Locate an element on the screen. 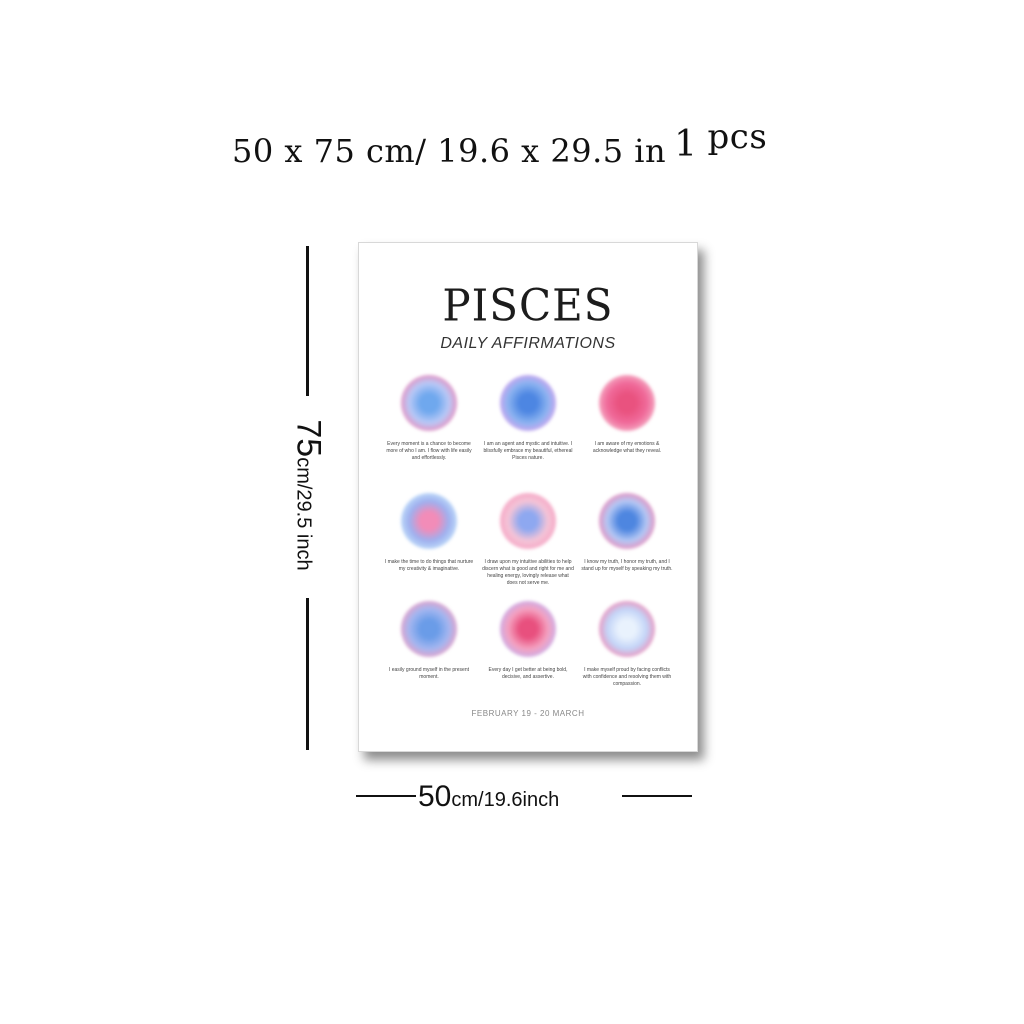  height-value: 75 is located at coordinates (308, 438).